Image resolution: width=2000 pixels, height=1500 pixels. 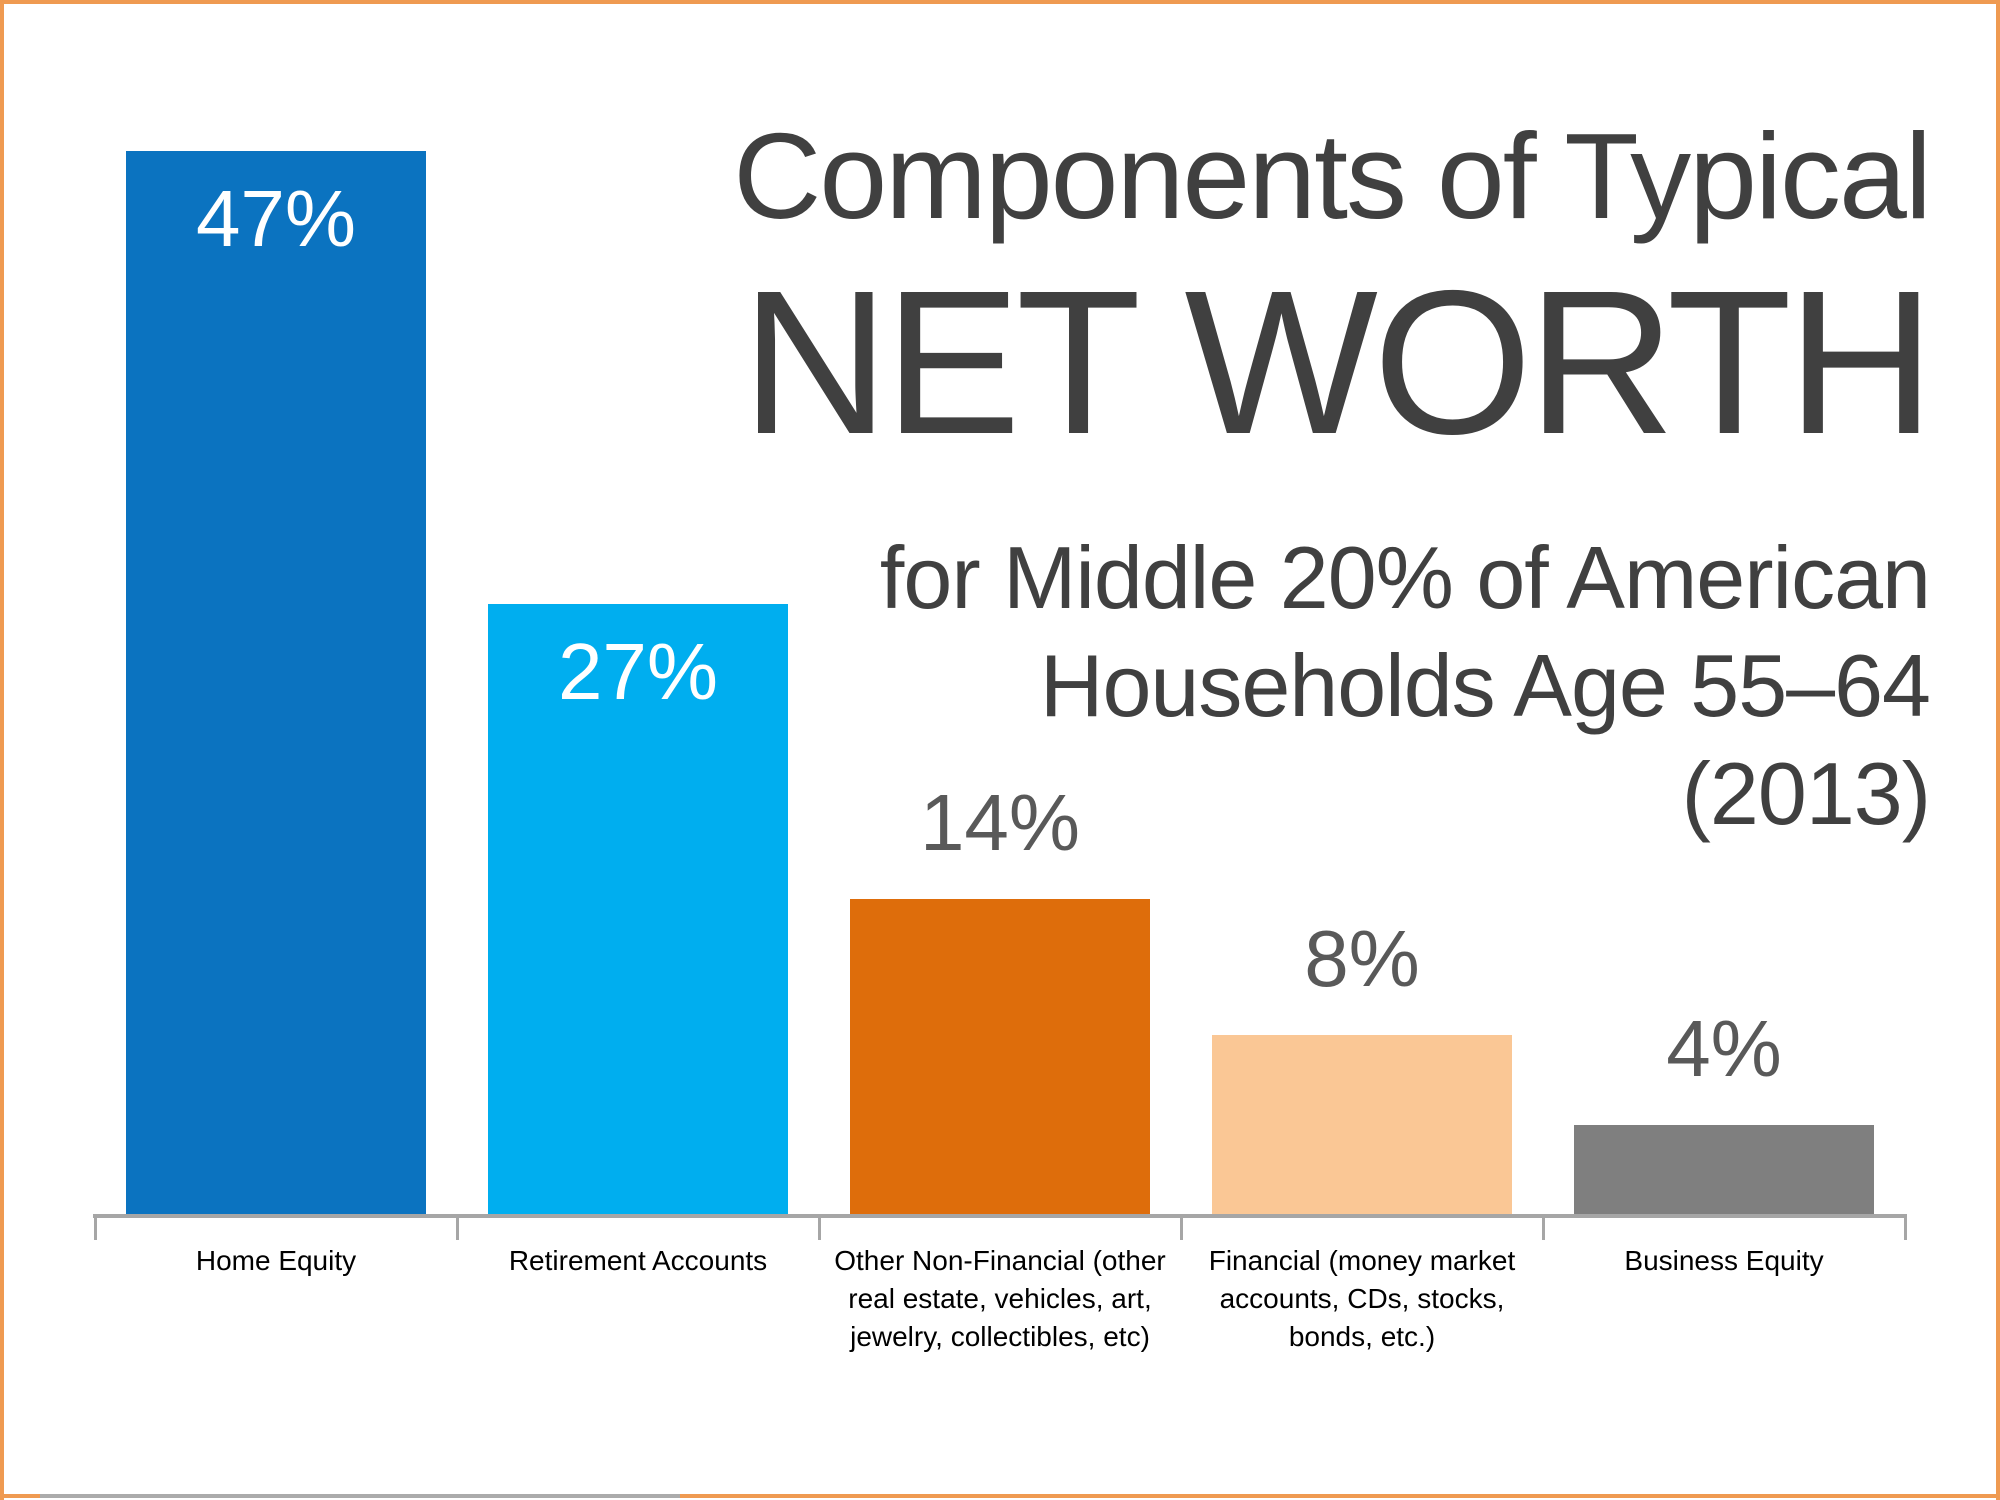 What do you see at coordinates (1000, 2) in the screenshot?
I see `frame-border-top` at bounding box center [1000, 2].